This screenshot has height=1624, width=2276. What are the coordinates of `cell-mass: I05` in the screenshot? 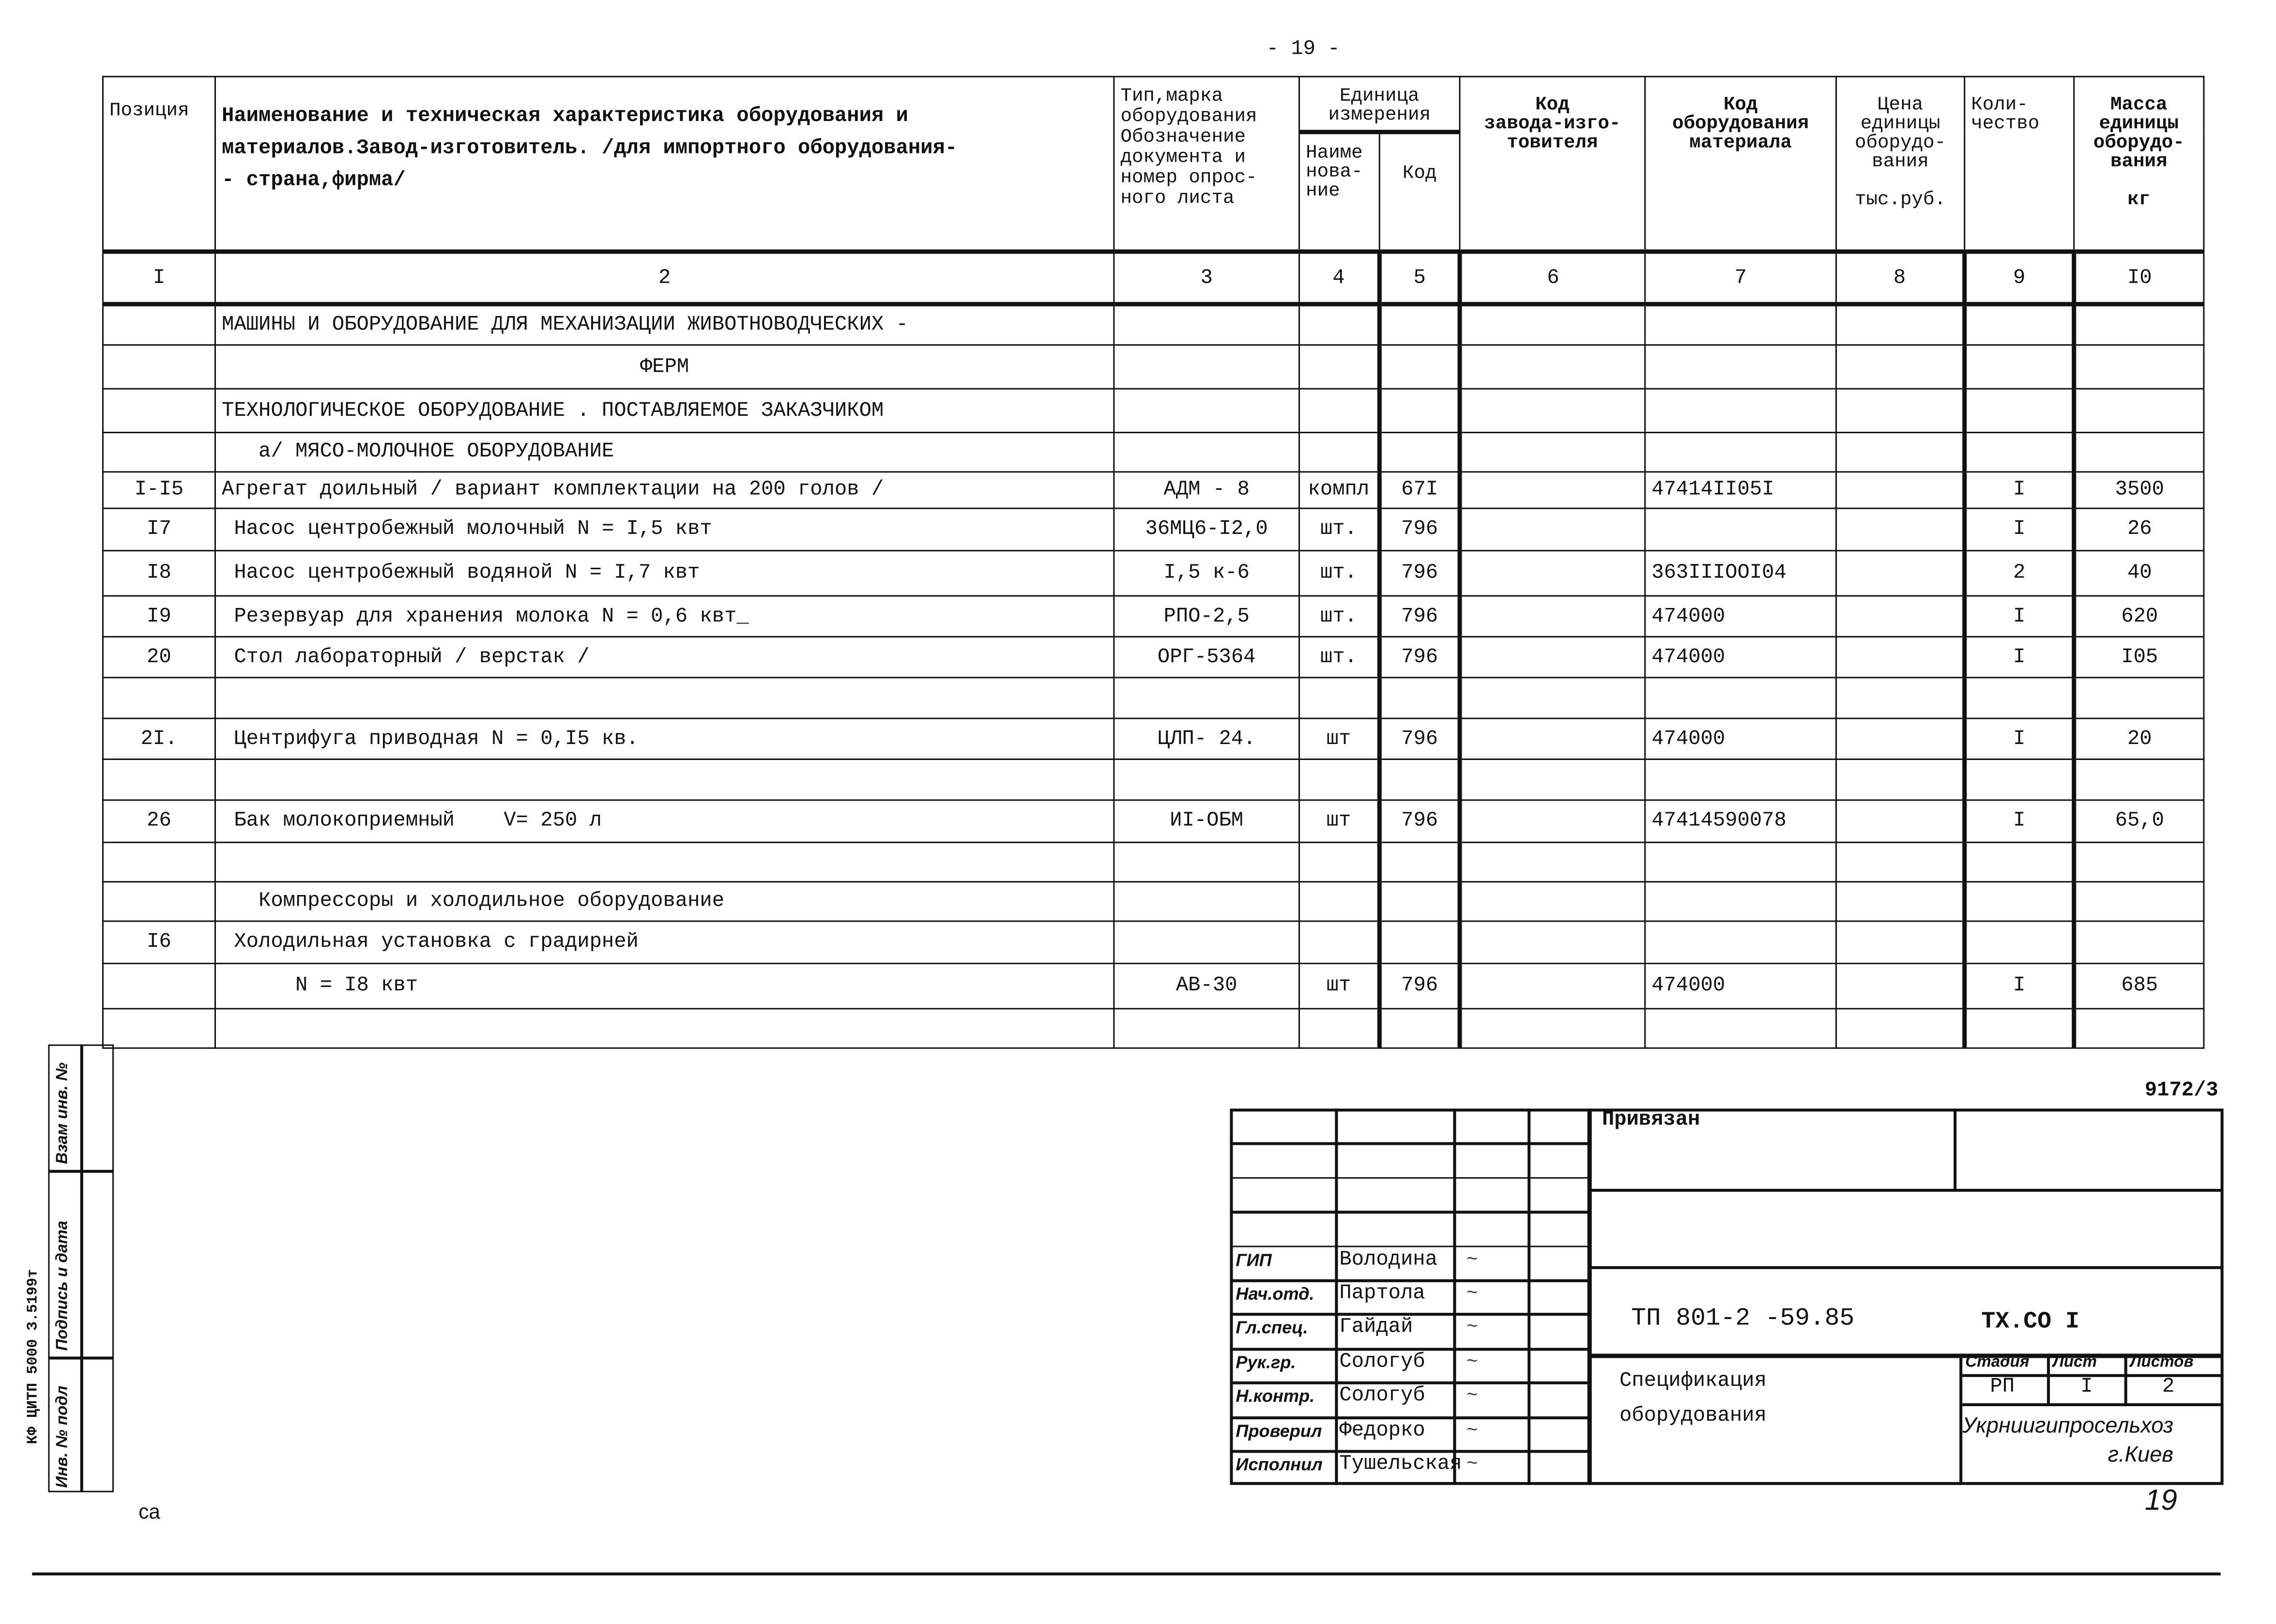 It's located at (2139, 657).